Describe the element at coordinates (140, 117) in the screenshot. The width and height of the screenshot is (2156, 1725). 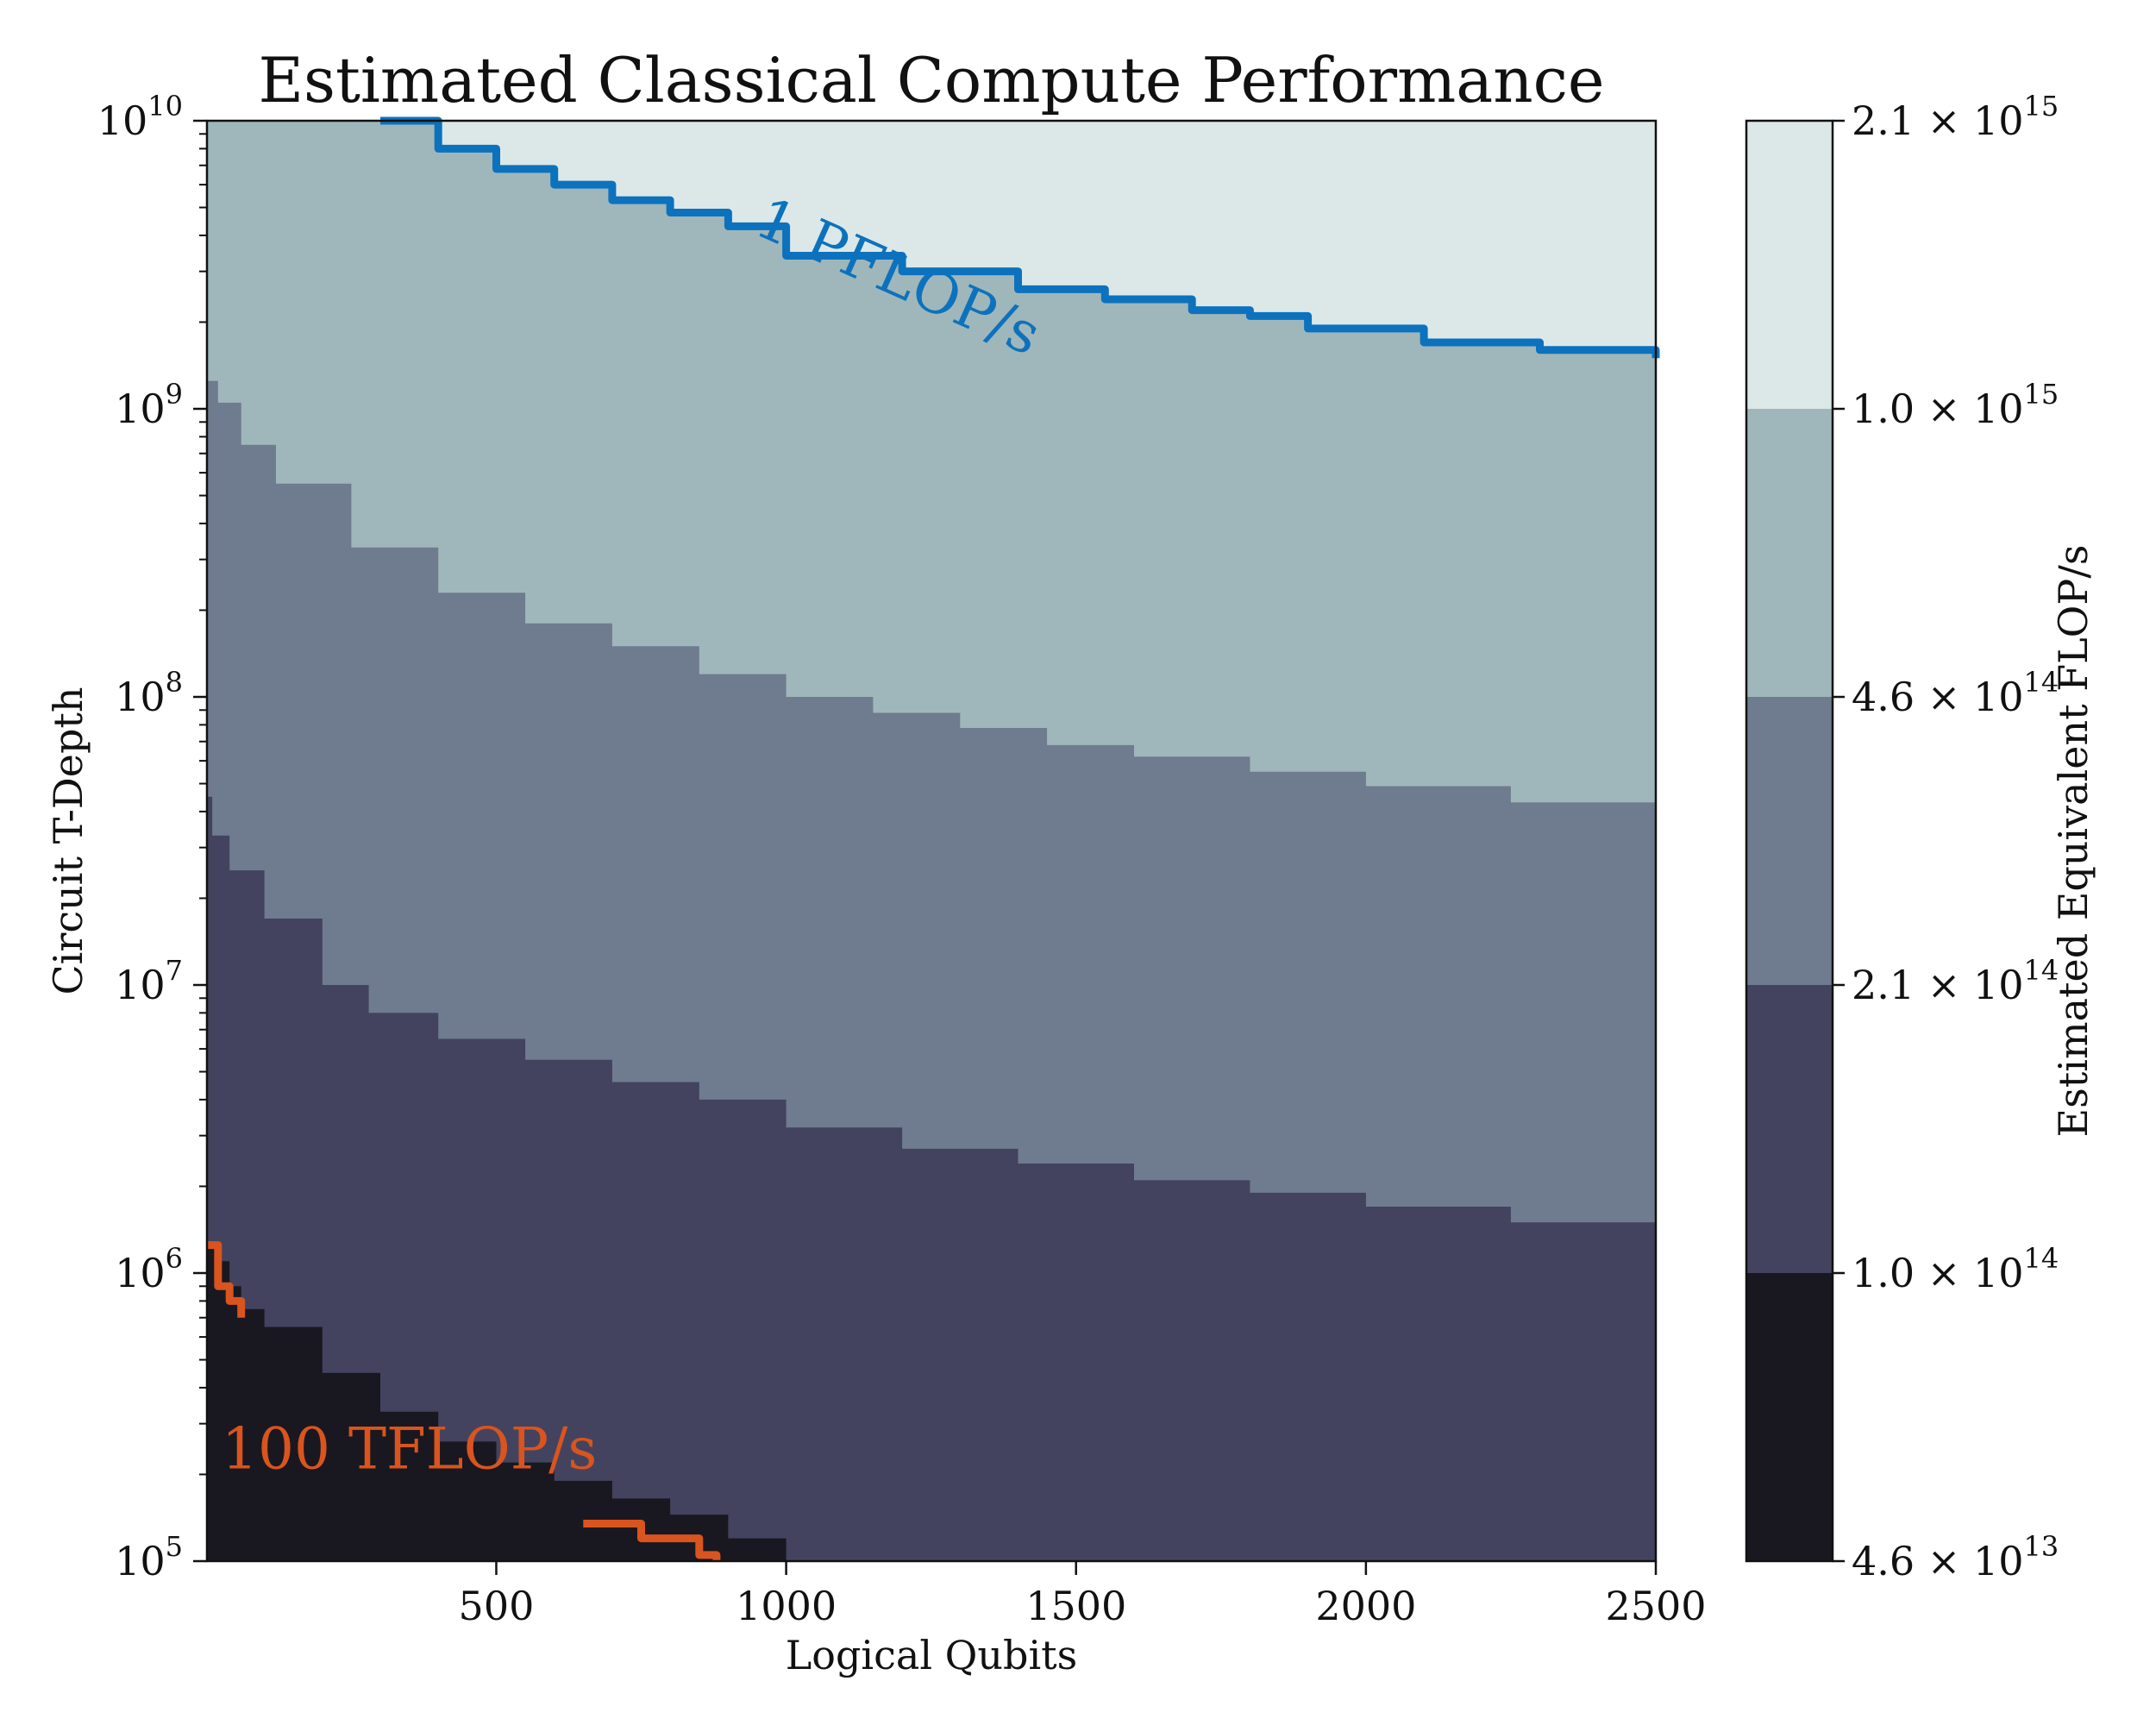
I see `y-tick-label-5: 10¹⁰` at that location.